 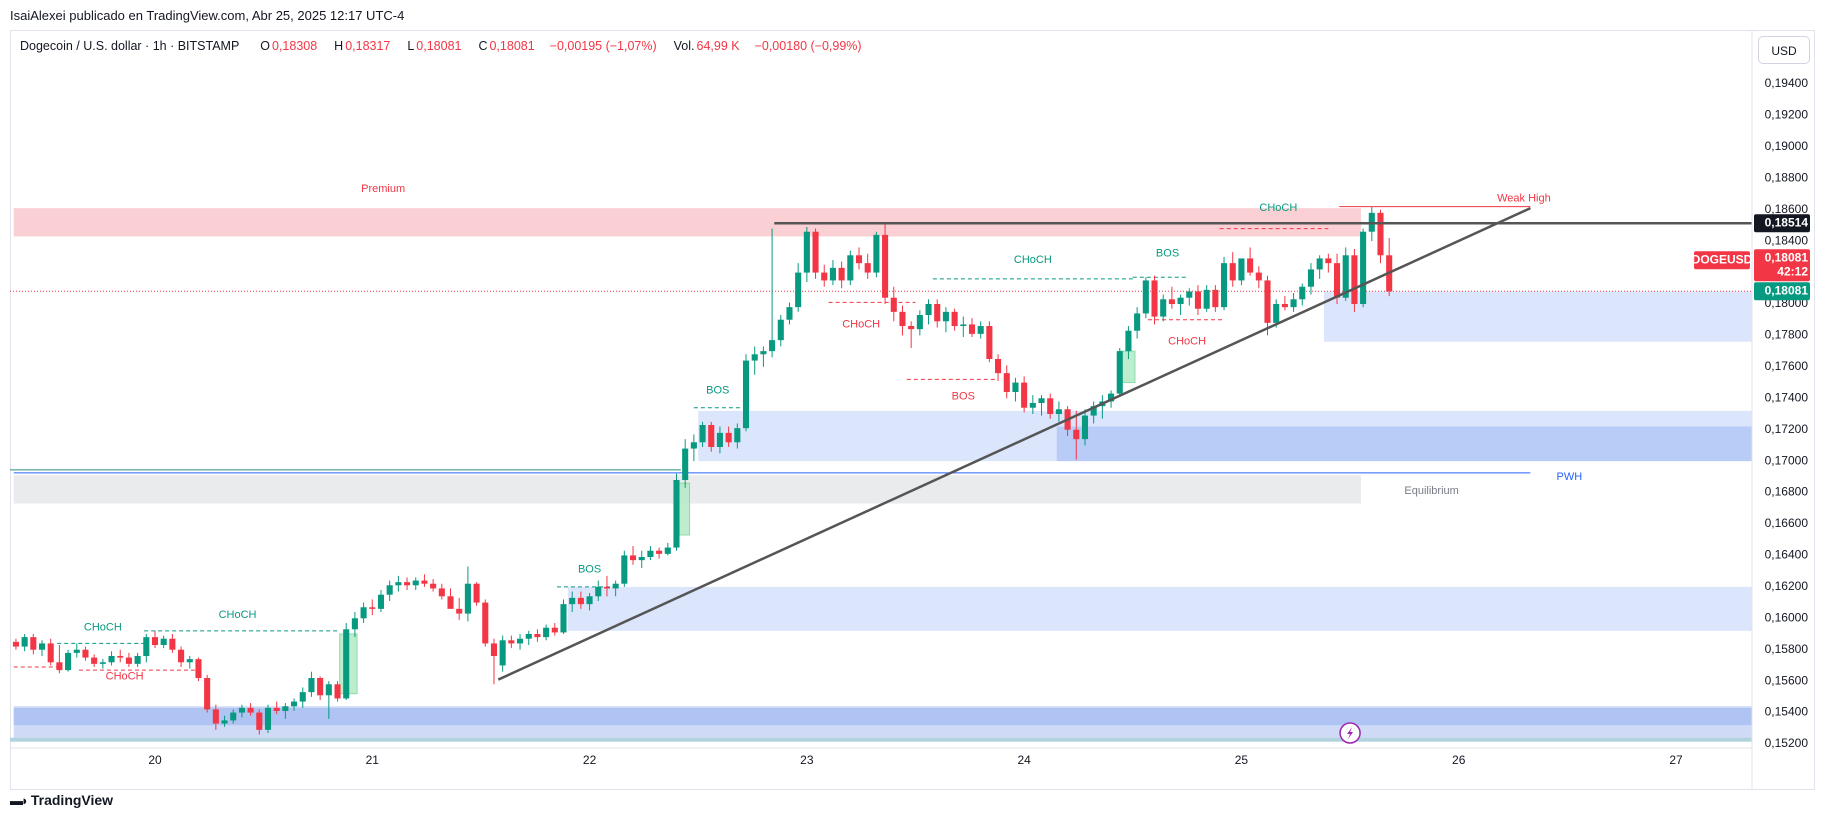 I want to click on resistance-price-tag, so click(x=1782, y=223).